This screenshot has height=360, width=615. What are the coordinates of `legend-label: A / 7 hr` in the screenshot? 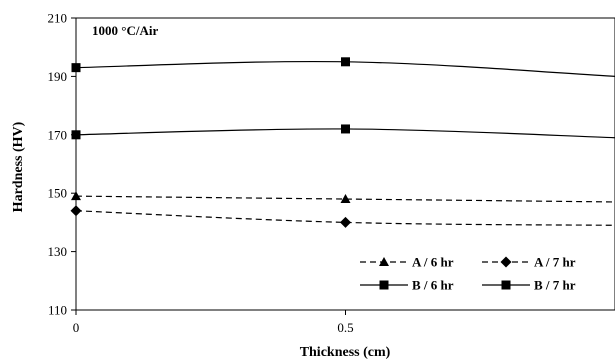 It's located at (555, 262).